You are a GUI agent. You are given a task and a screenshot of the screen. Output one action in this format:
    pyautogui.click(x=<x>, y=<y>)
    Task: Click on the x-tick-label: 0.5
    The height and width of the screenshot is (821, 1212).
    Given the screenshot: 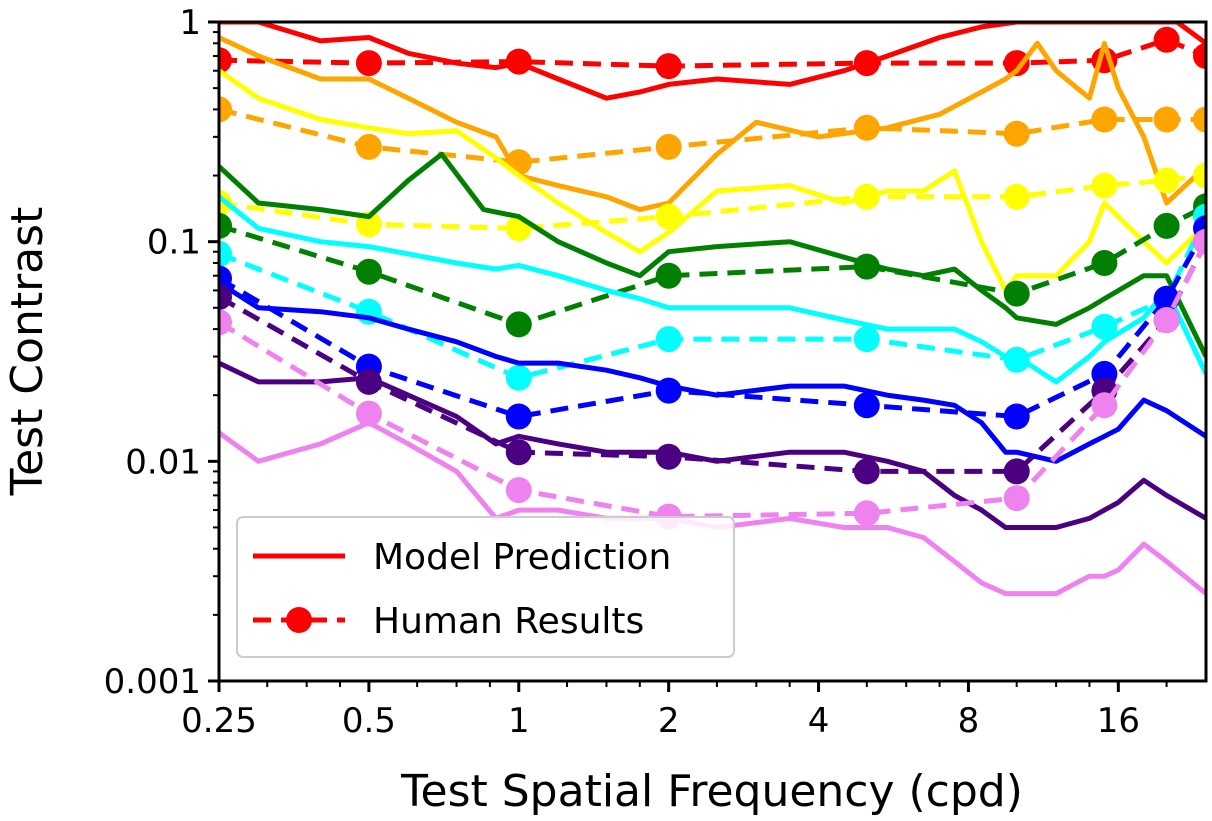 What is the action you would take?
    pyautogui.click(x=369, y=721)
    